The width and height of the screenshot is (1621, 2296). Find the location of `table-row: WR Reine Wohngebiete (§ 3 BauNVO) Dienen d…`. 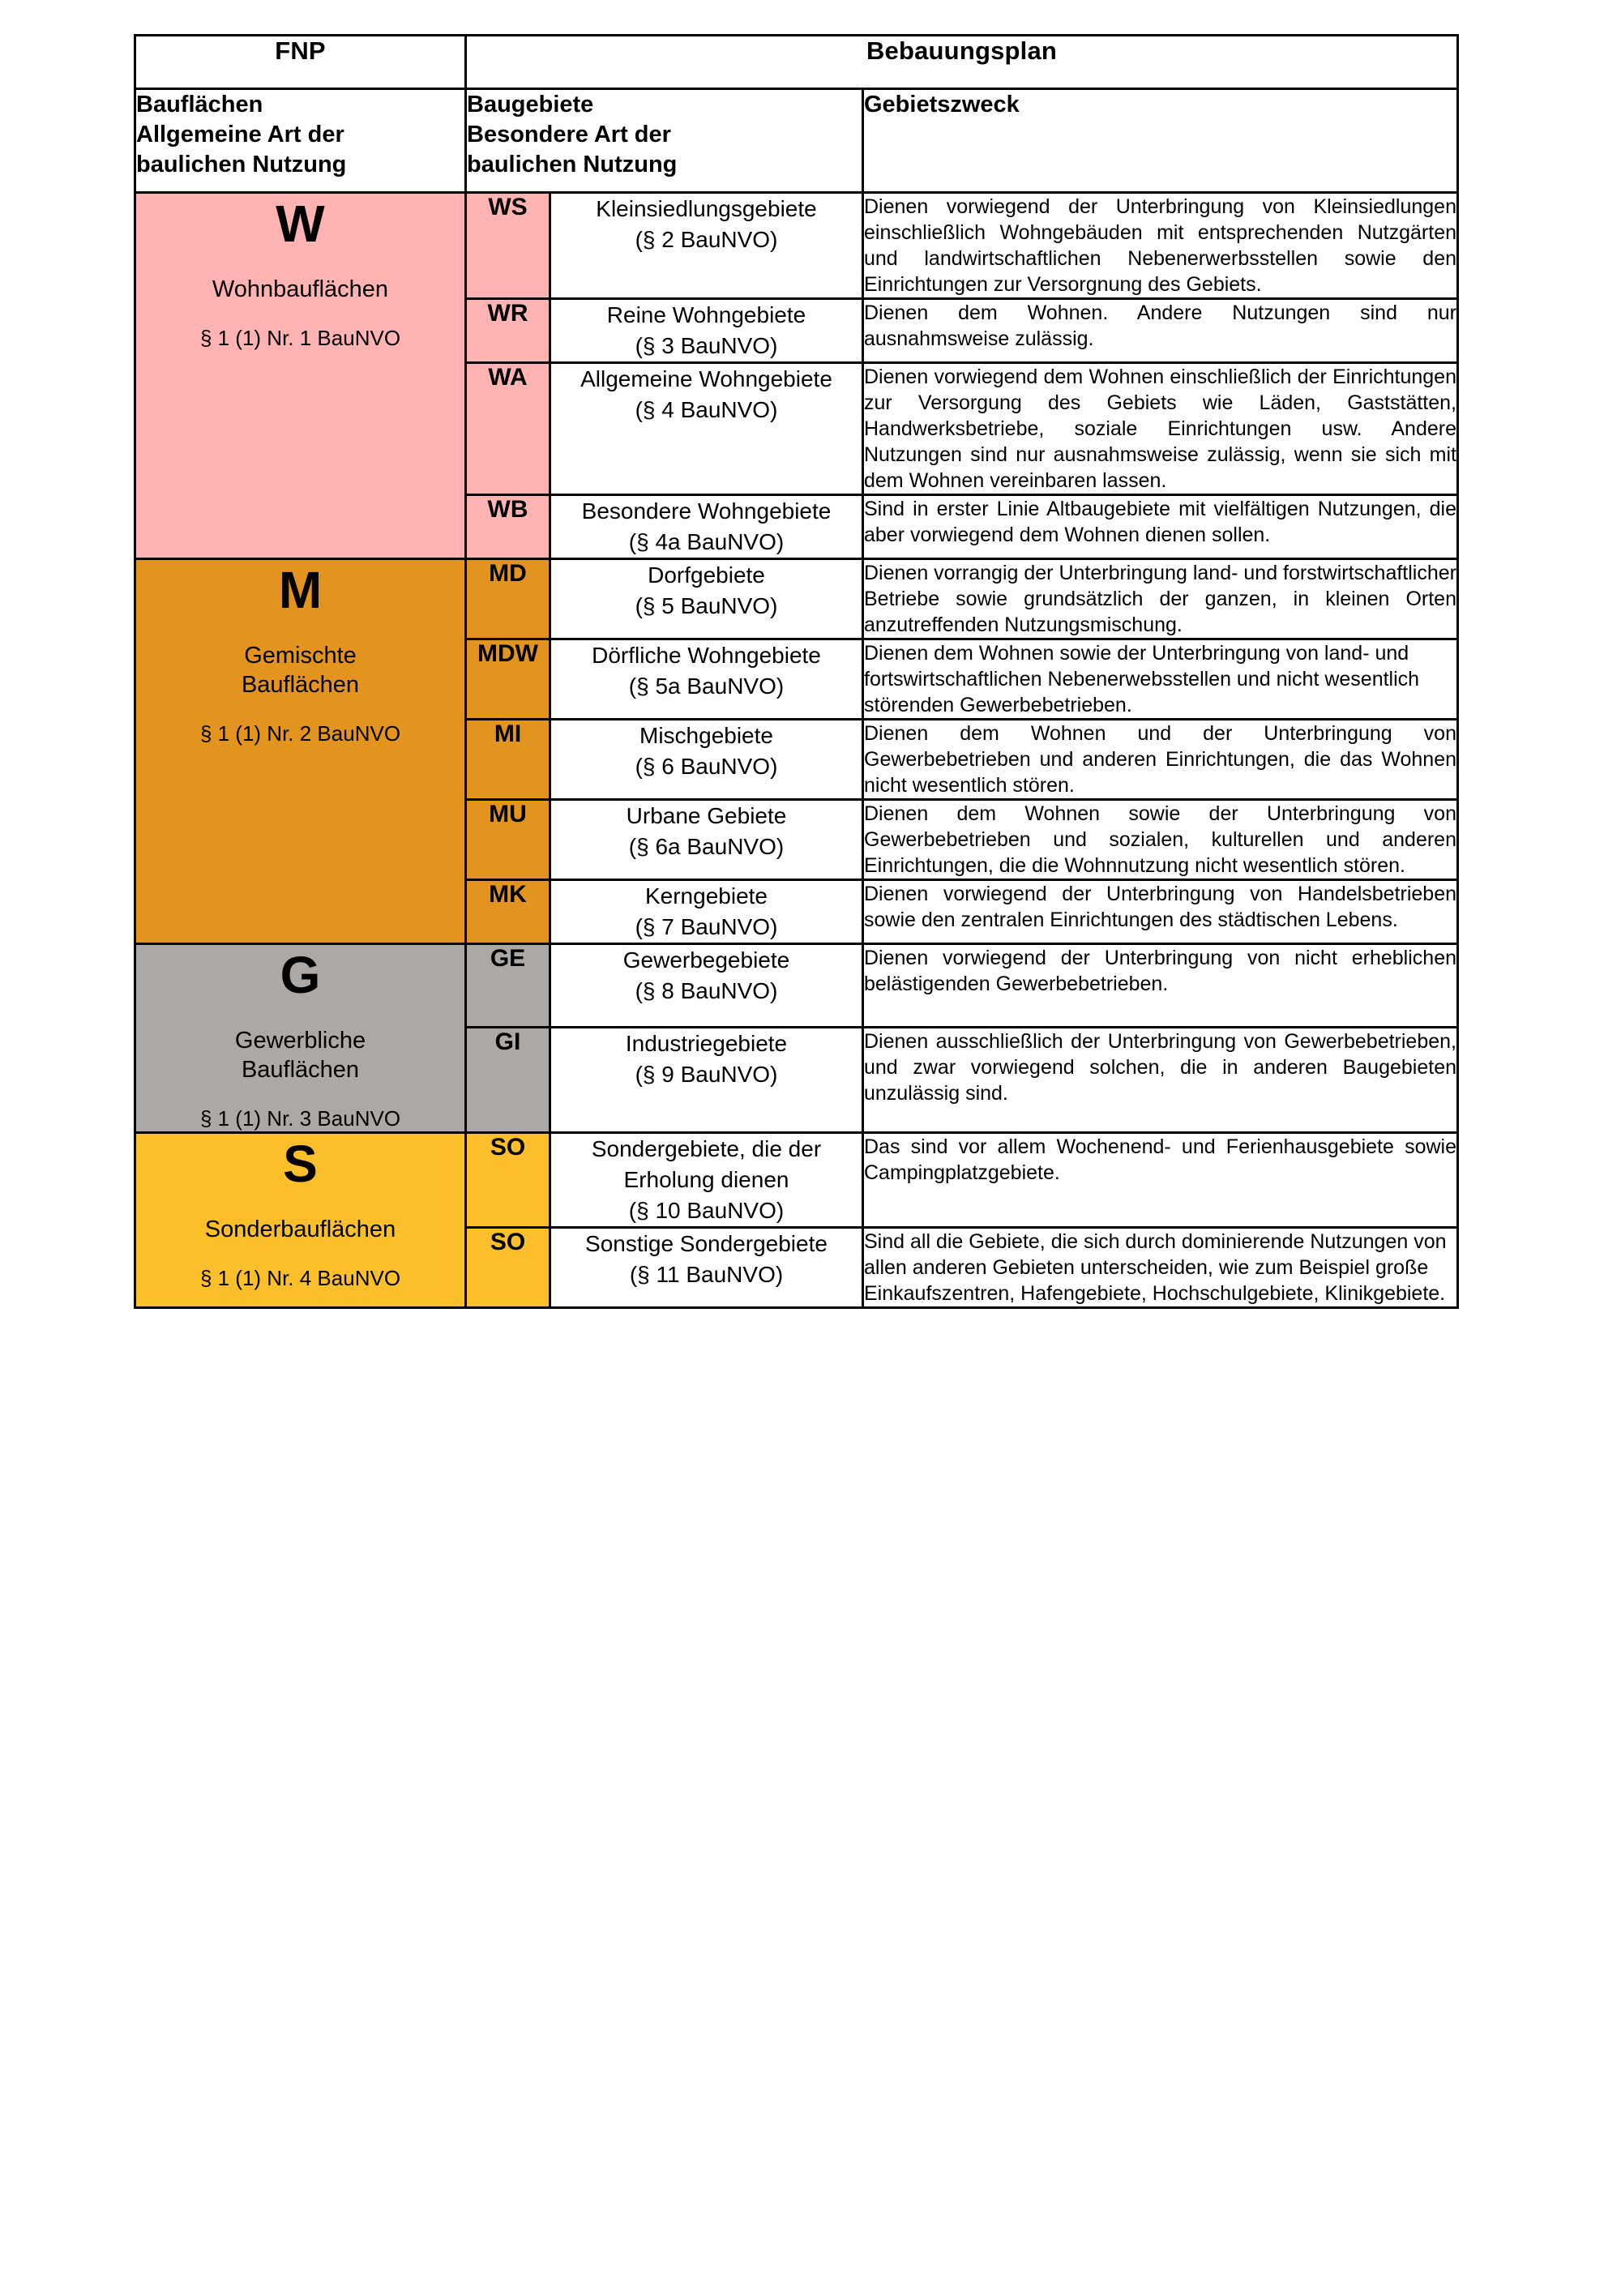

table-row: WR Reine Wohngebiete (§ 3 BauNVO) Dienen d… is located at coordinates (797, 330).